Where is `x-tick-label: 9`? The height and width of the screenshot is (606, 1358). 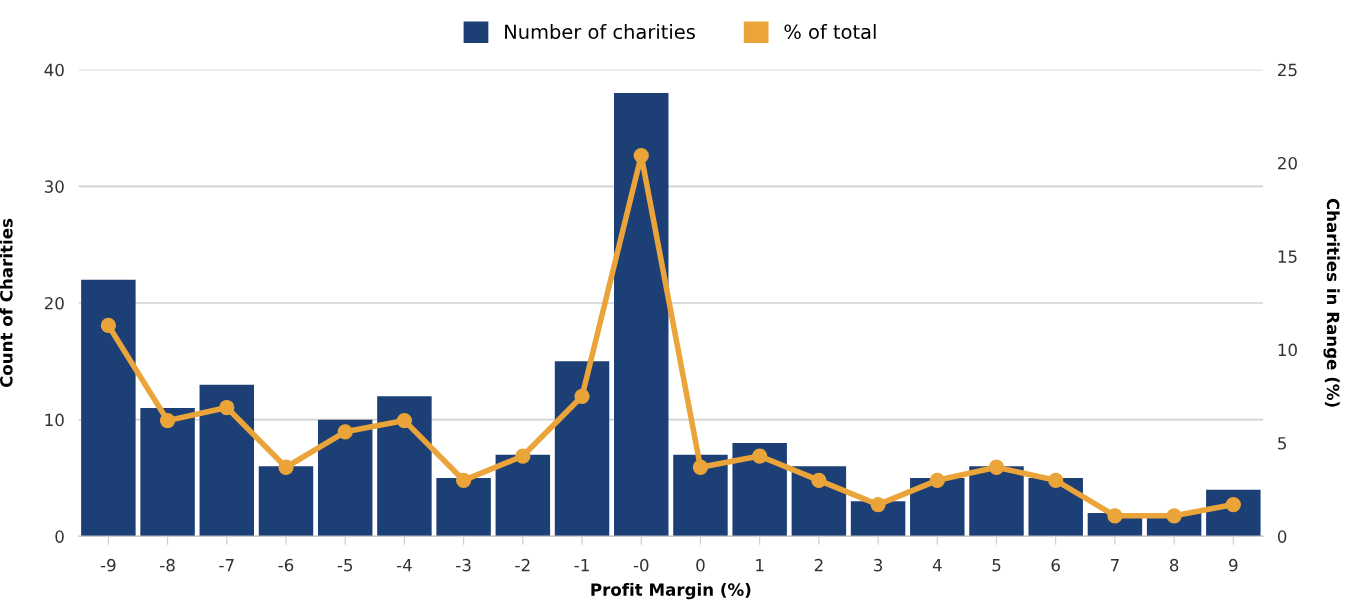 x-tick-label: 9 is located at coordinates (1233, 565).